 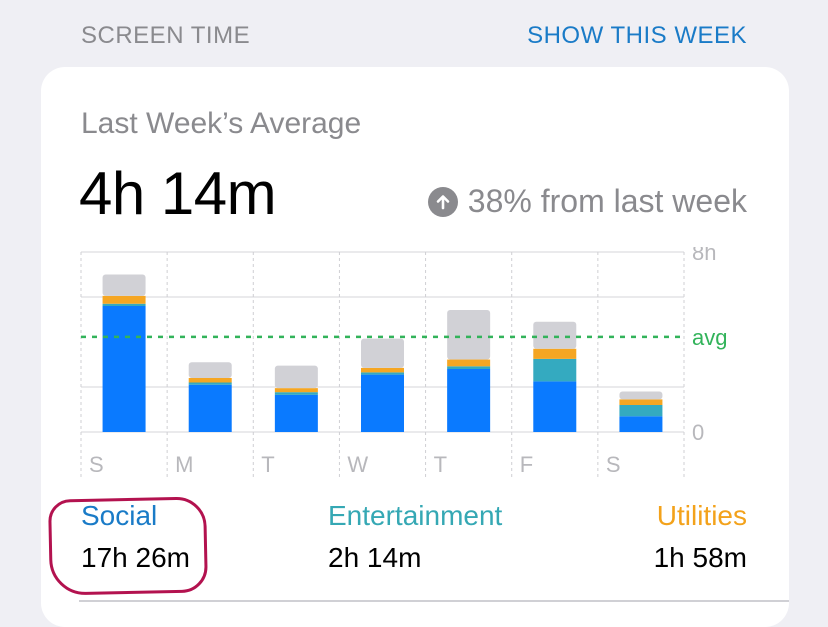 What do you see at coordinates (184, 464) in the screenshot?
I see `day-label: M` at bounding box center [184, 464].